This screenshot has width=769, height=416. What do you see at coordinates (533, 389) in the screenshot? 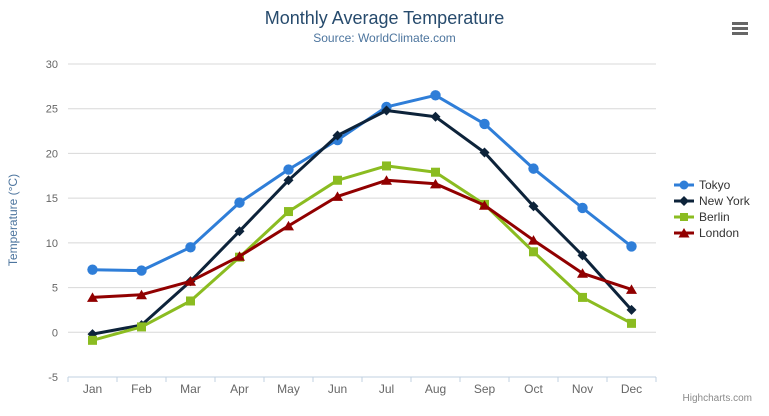
I see `x-axis-tick-label: Oct` at bounding box center [533, 389].